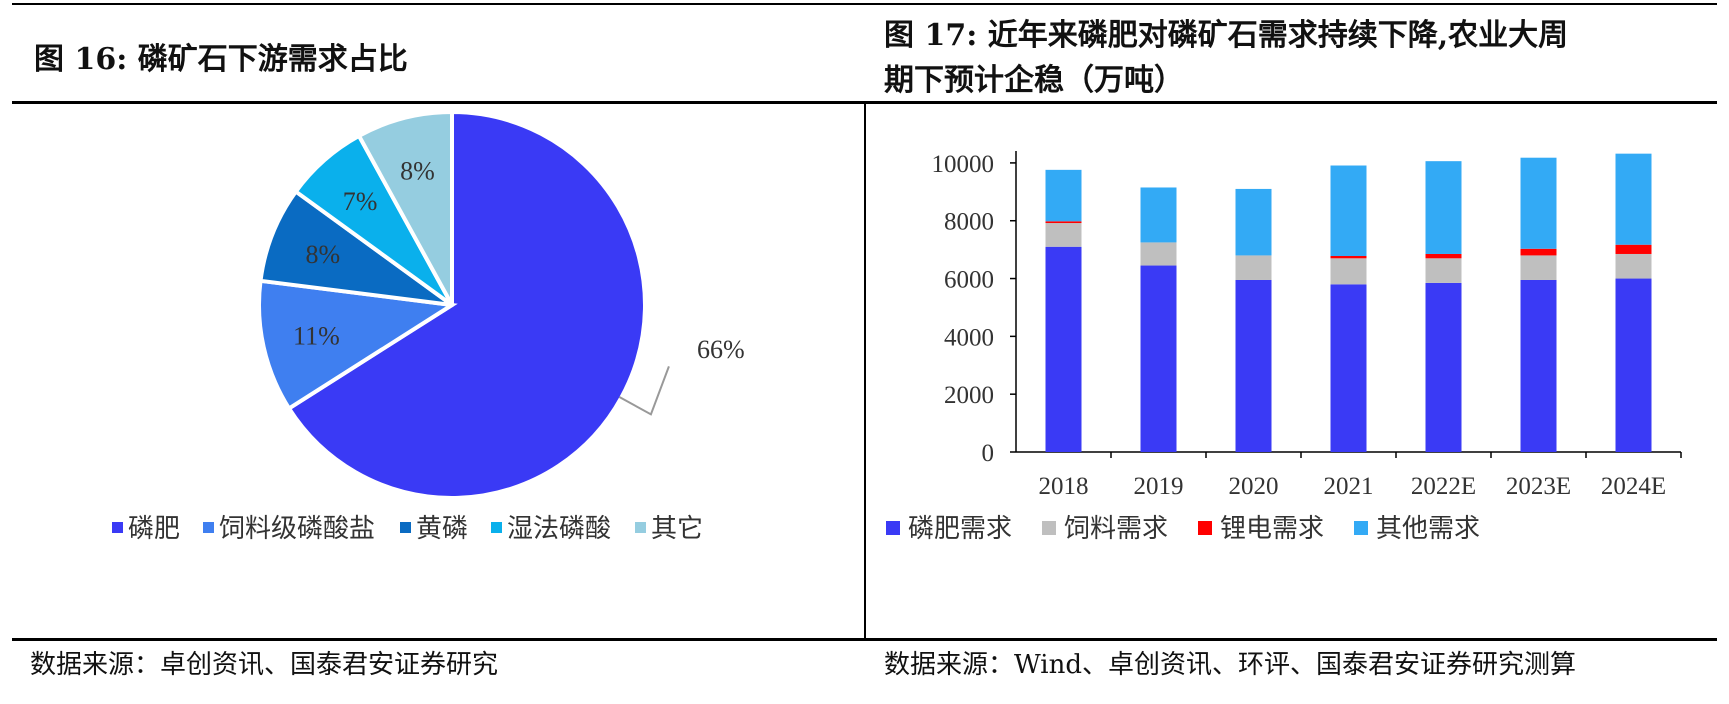  What do you see at coordinates (969, 395) in the screenshot?
I see `y-tick-label-1: 2000` at bounding box center [969, 395].